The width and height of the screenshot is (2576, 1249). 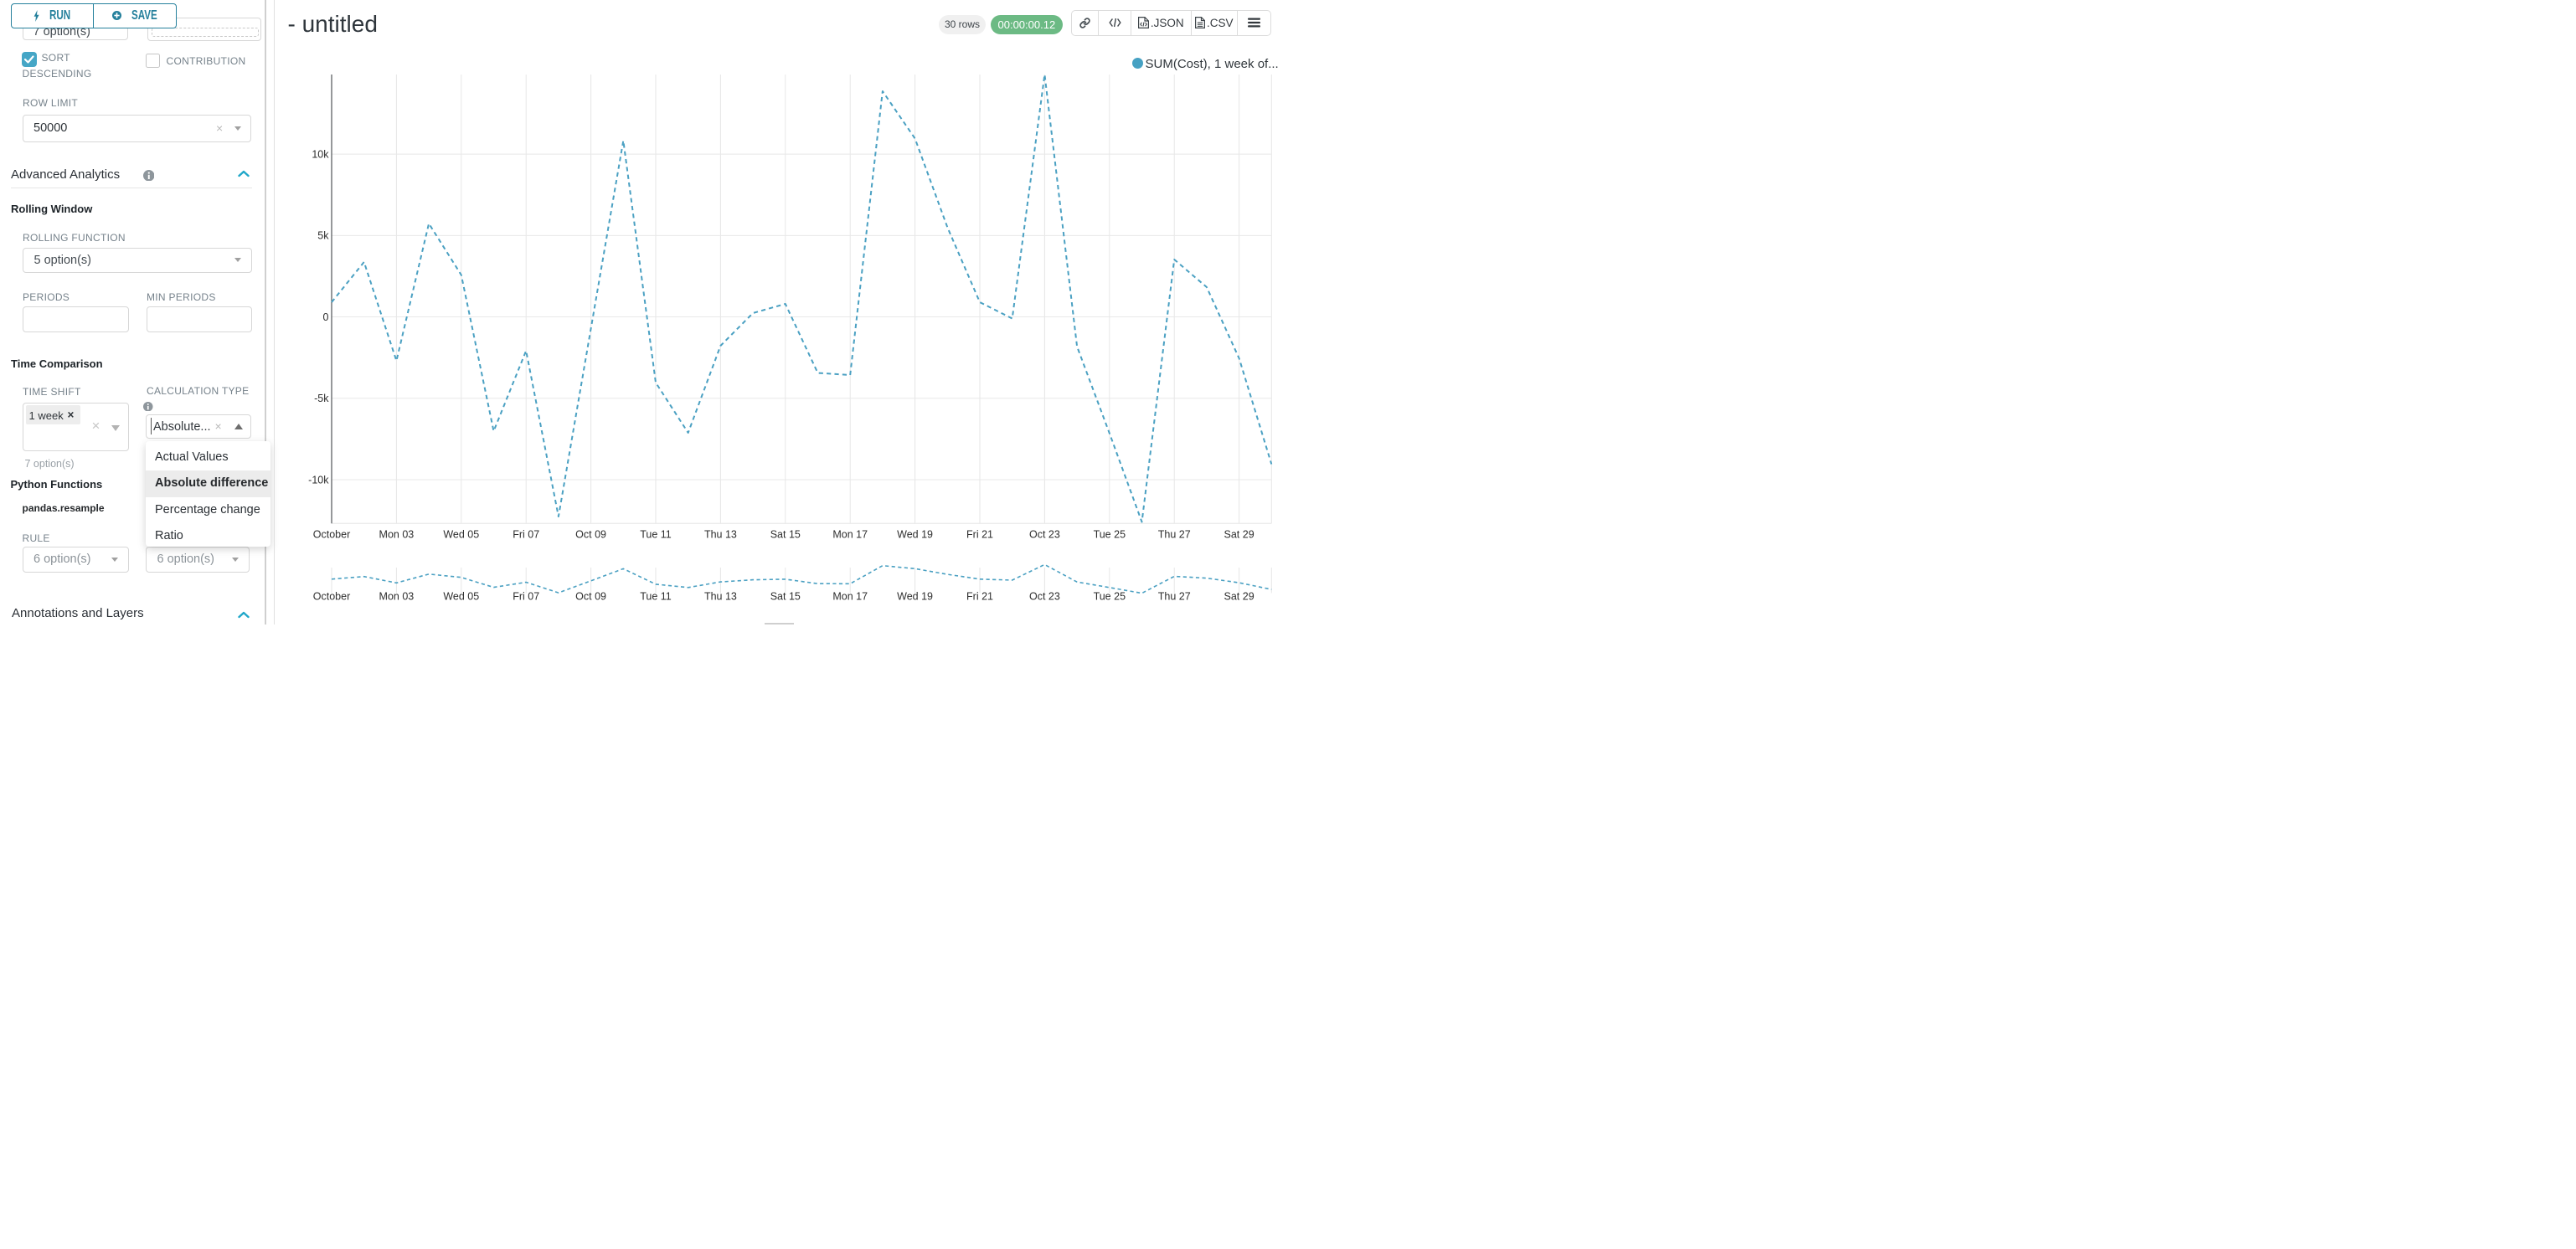 I want to click on svg-text: 5k, so click(x=323, y=236).